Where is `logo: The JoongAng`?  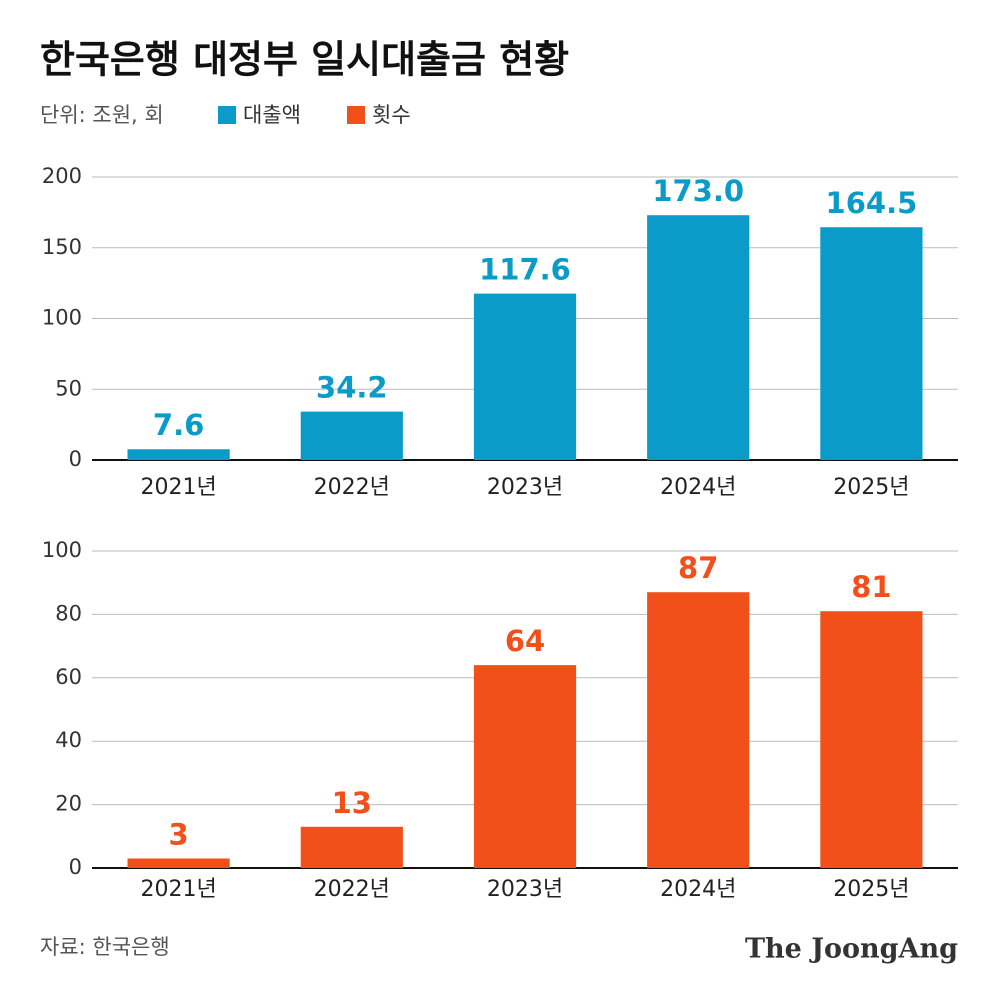
logo: The JoongAng is located at coordinates (851, 949).